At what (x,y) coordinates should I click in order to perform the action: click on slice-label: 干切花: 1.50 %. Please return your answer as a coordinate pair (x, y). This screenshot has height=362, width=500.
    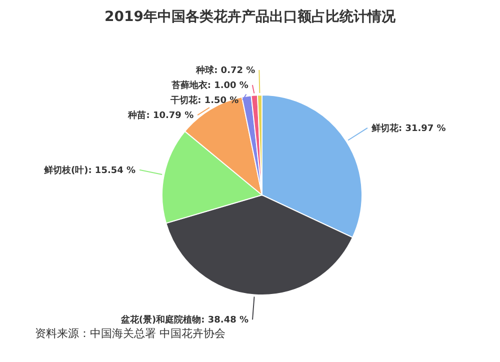
    Looking at the image, I should click on (204, 100).